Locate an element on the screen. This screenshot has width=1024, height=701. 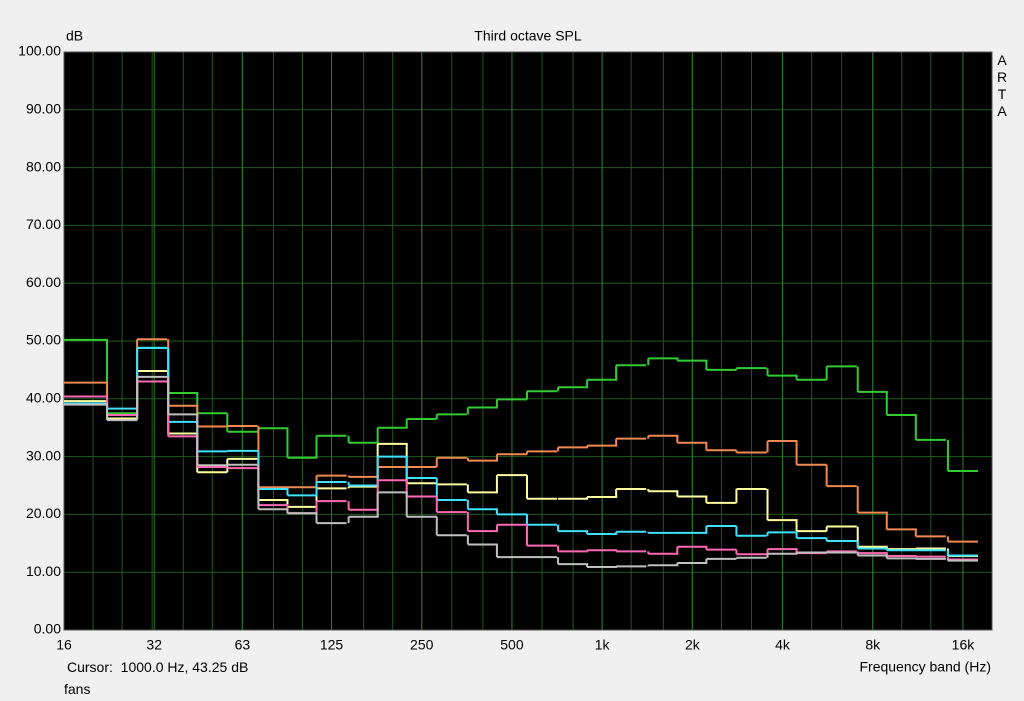
x-tick-label: 125 is located at coordinates (332, 645).